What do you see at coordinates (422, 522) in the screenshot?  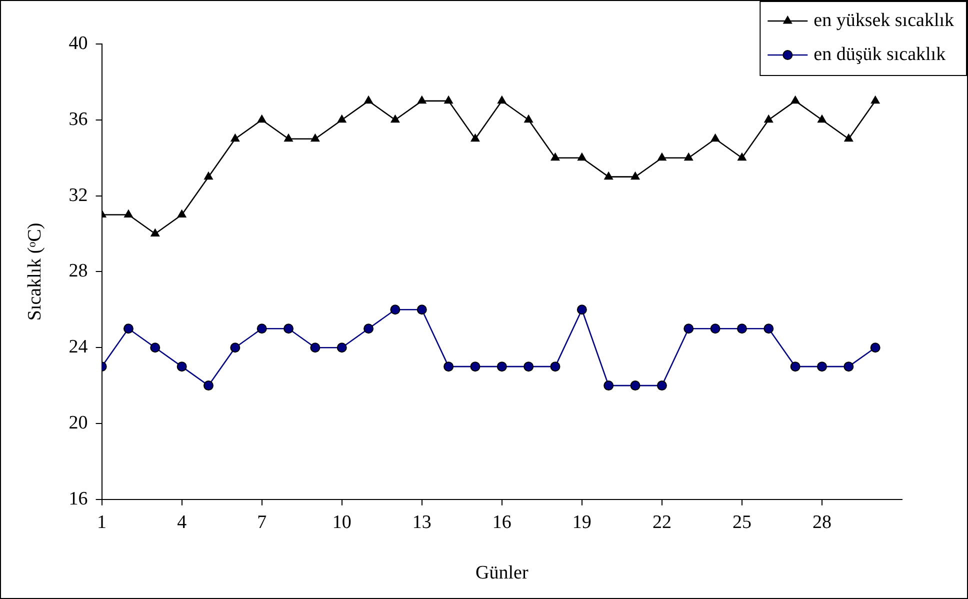 I see `x-tick-label: 13` at bounding box center [422, 522].